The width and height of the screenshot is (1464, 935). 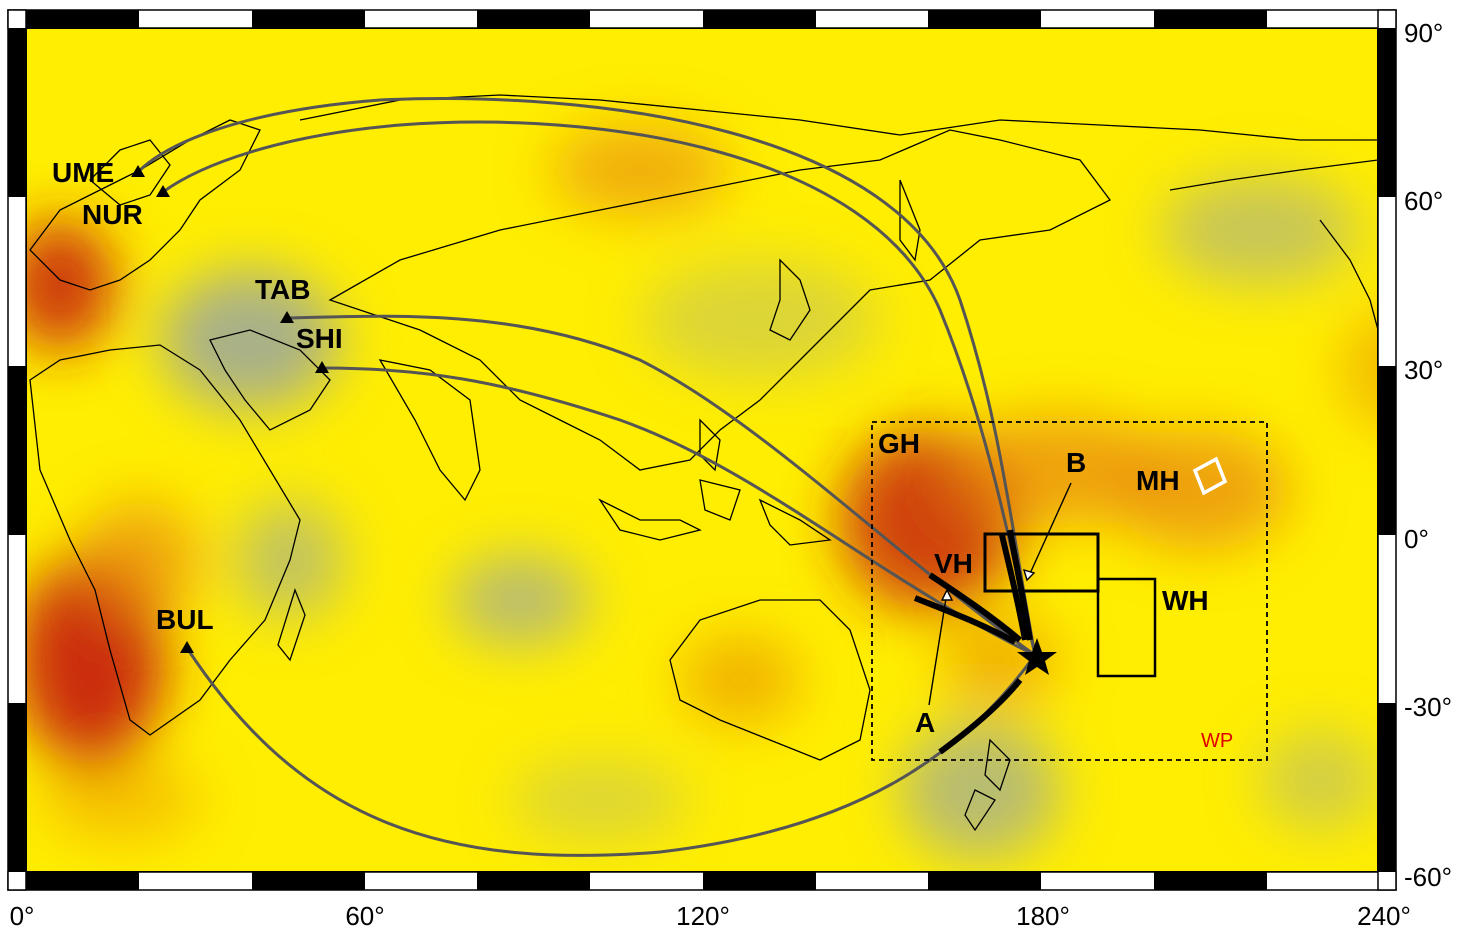 I want to click on pointer-arrows, so click(x=1000, y=594).